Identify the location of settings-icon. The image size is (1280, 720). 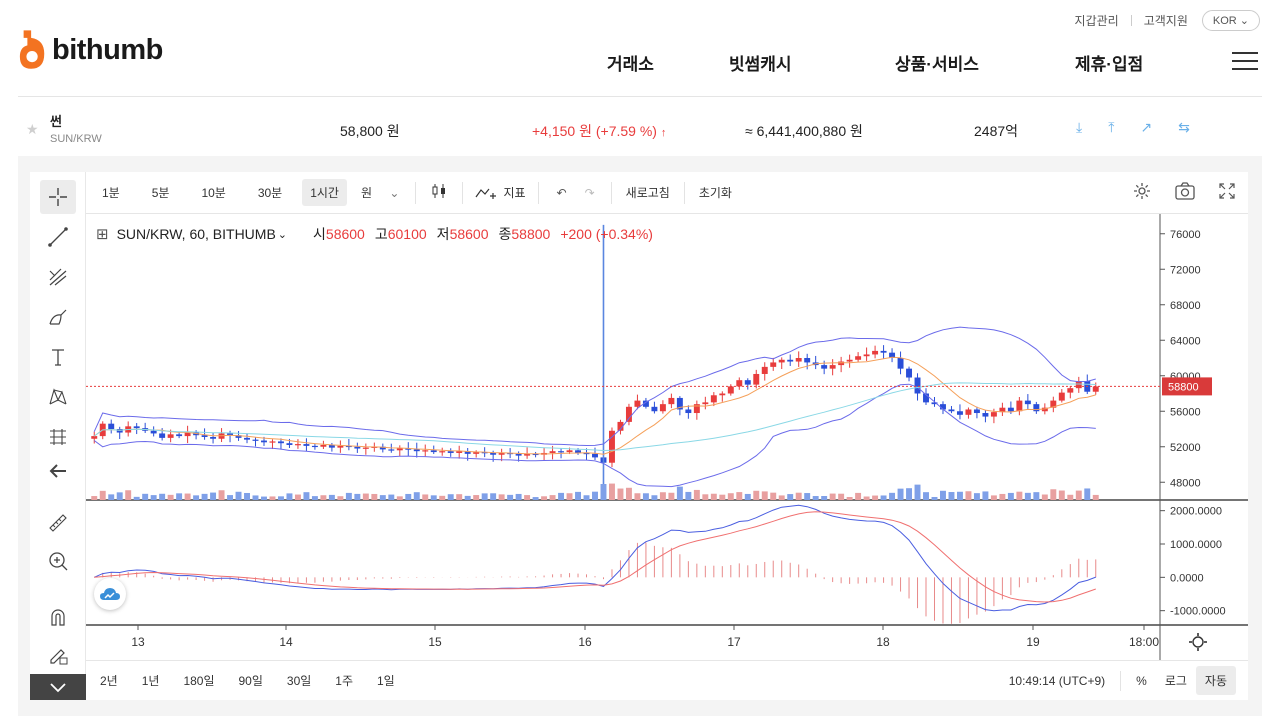
(1142, 192).